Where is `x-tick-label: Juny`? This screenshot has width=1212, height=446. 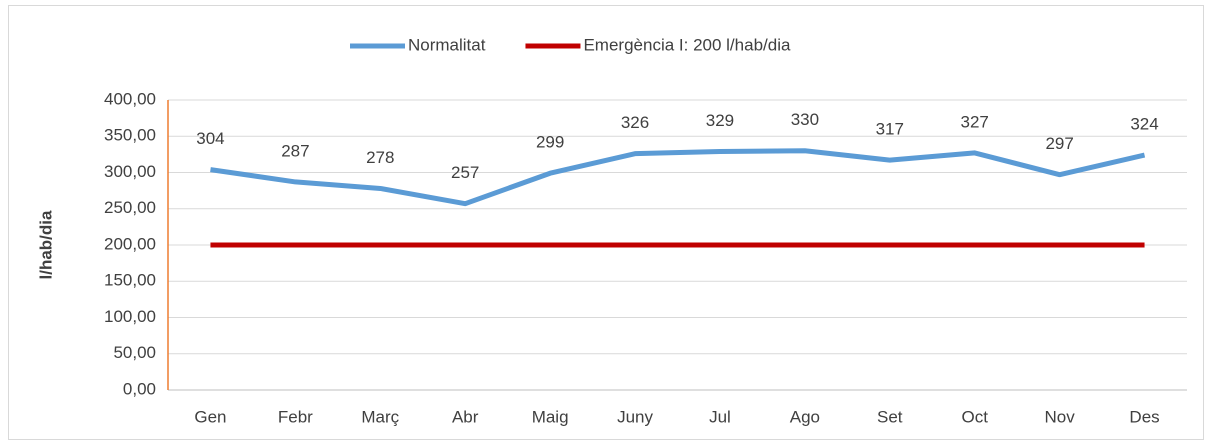
x-tick-label: Juny is located at coordinates (635, 416).